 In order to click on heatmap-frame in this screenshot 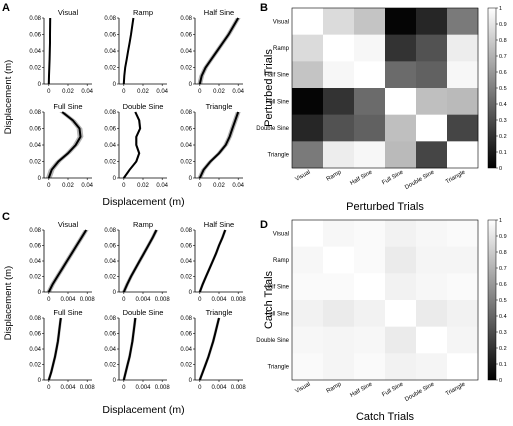, I will do `click(385, 300)`.